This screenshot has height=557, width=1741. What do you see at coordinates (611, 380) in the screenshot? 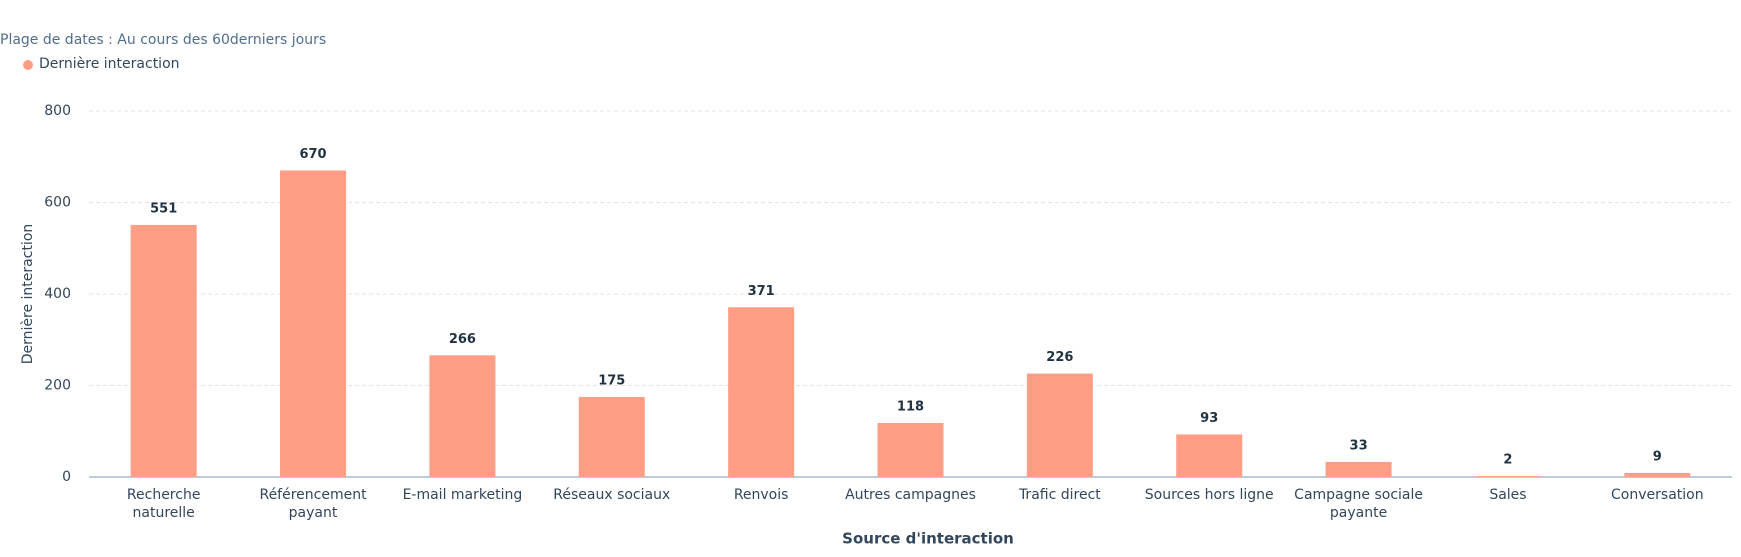
I see `data-label: 175` at bounding box center [611, 380].